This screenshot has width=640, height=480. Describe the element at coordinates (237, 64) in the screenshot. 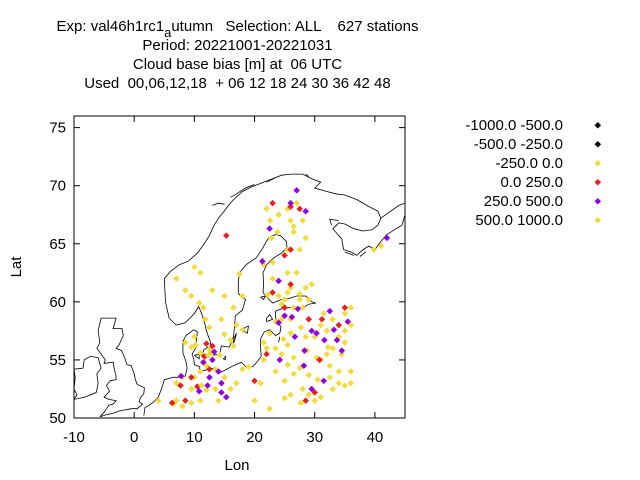

I see `chart-title-line-3: Cloud base bias [m] at 06 UTC` at that location.